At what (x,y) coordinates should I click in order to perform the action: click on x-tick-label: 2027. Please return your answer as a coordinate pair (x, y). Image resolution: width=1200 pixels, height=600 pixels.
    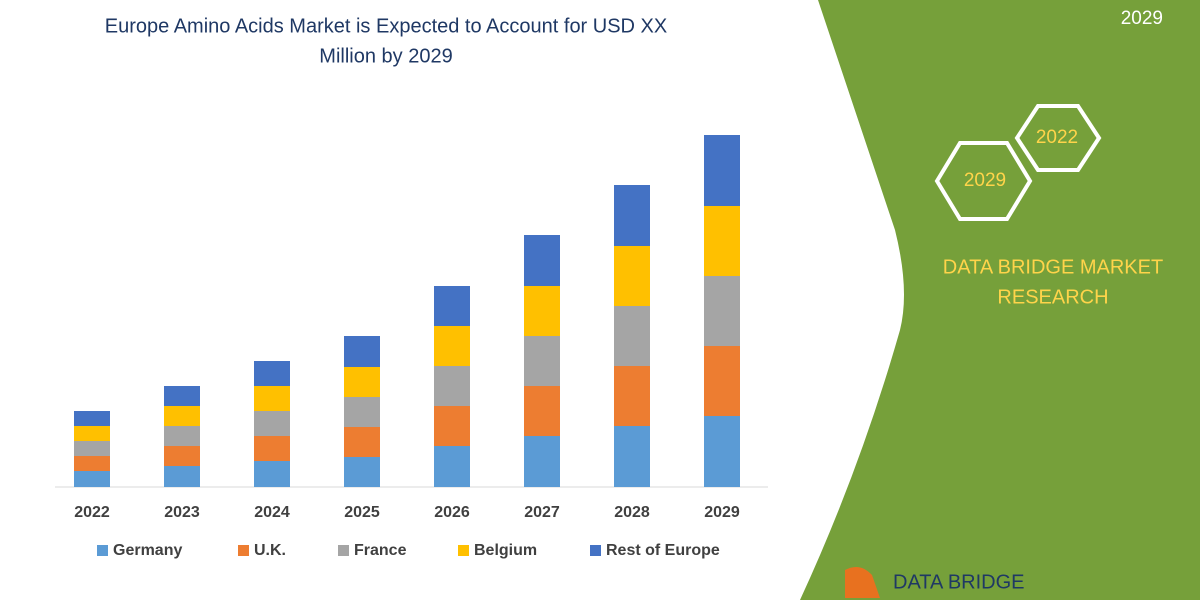
    Looking at the image, I should click on (542, 512).